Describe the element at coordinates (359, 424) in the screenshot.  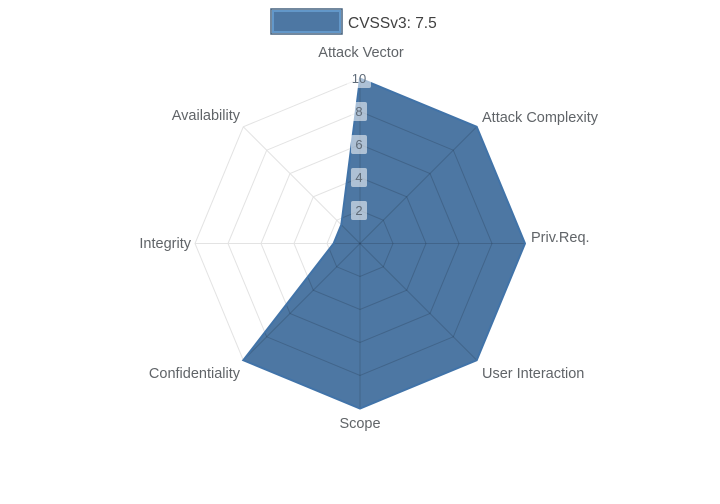
I see `axis-label-scope: Scope` at that location.